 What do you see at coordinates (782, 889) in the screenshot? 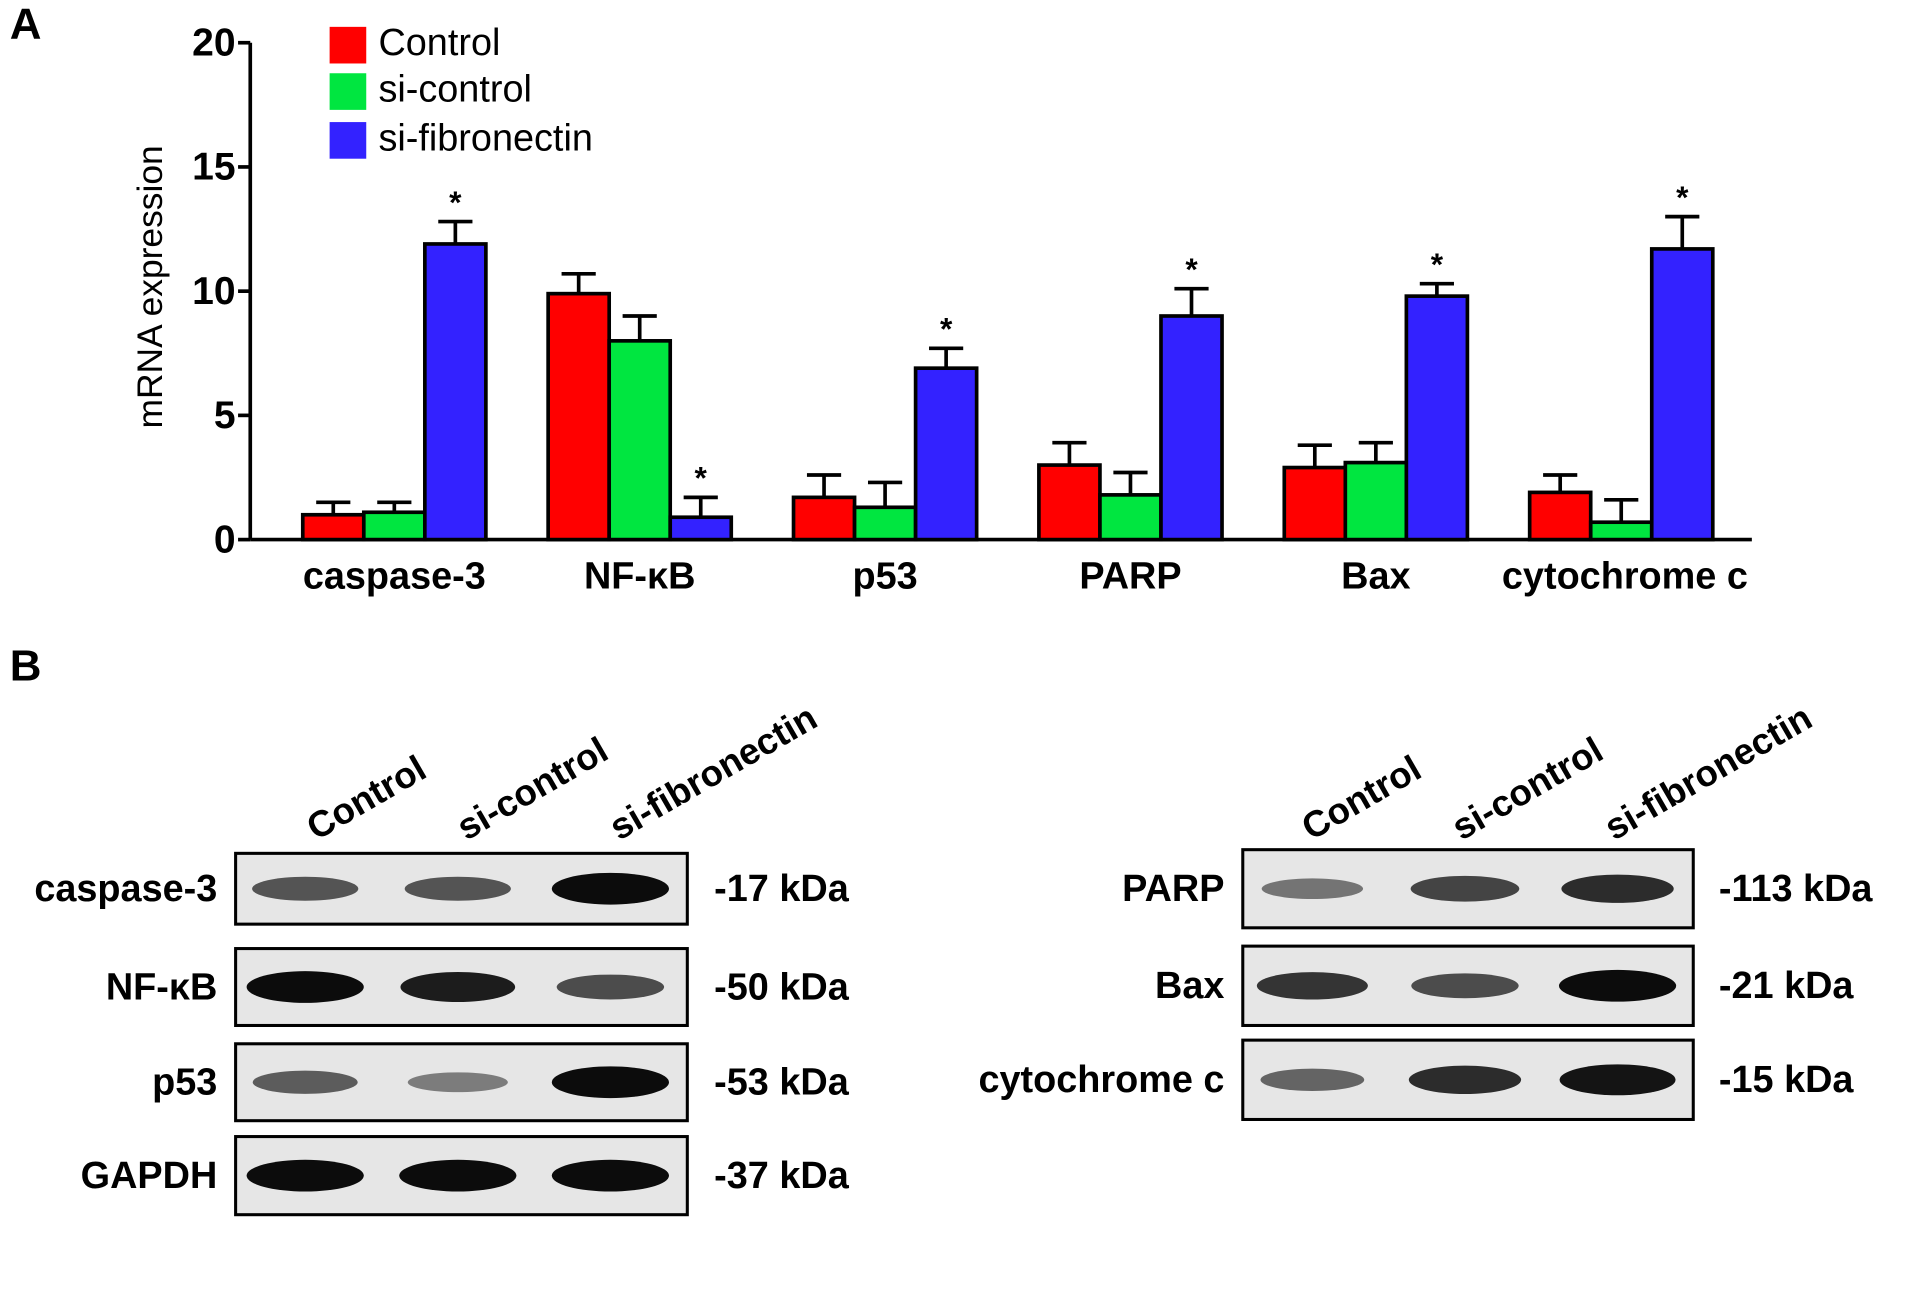
I see `size-label: -17 kDa` at bounding box center [782, 889].